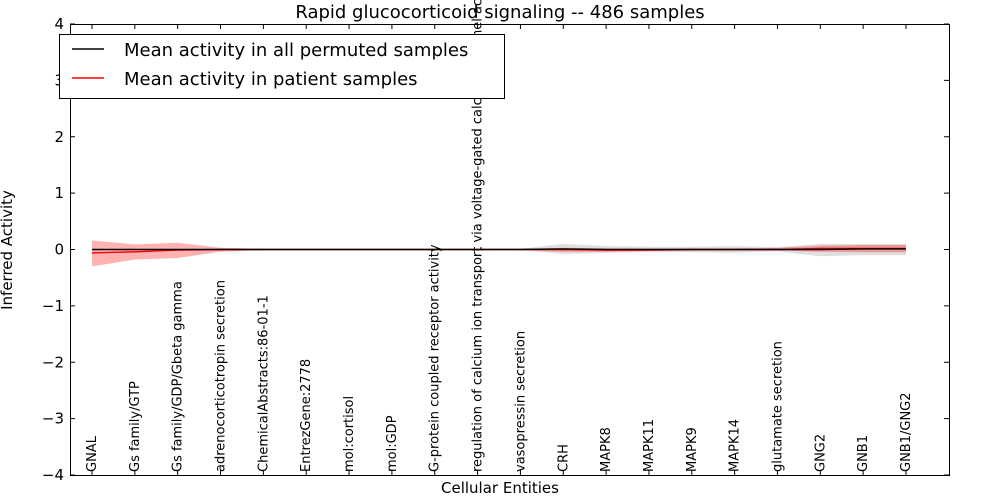 This screenshot has width=1000, height=500. Describe the element at coordinates (500, 488) in the screenshot. I see `x-axis-label: Cellular Entities` at that location.